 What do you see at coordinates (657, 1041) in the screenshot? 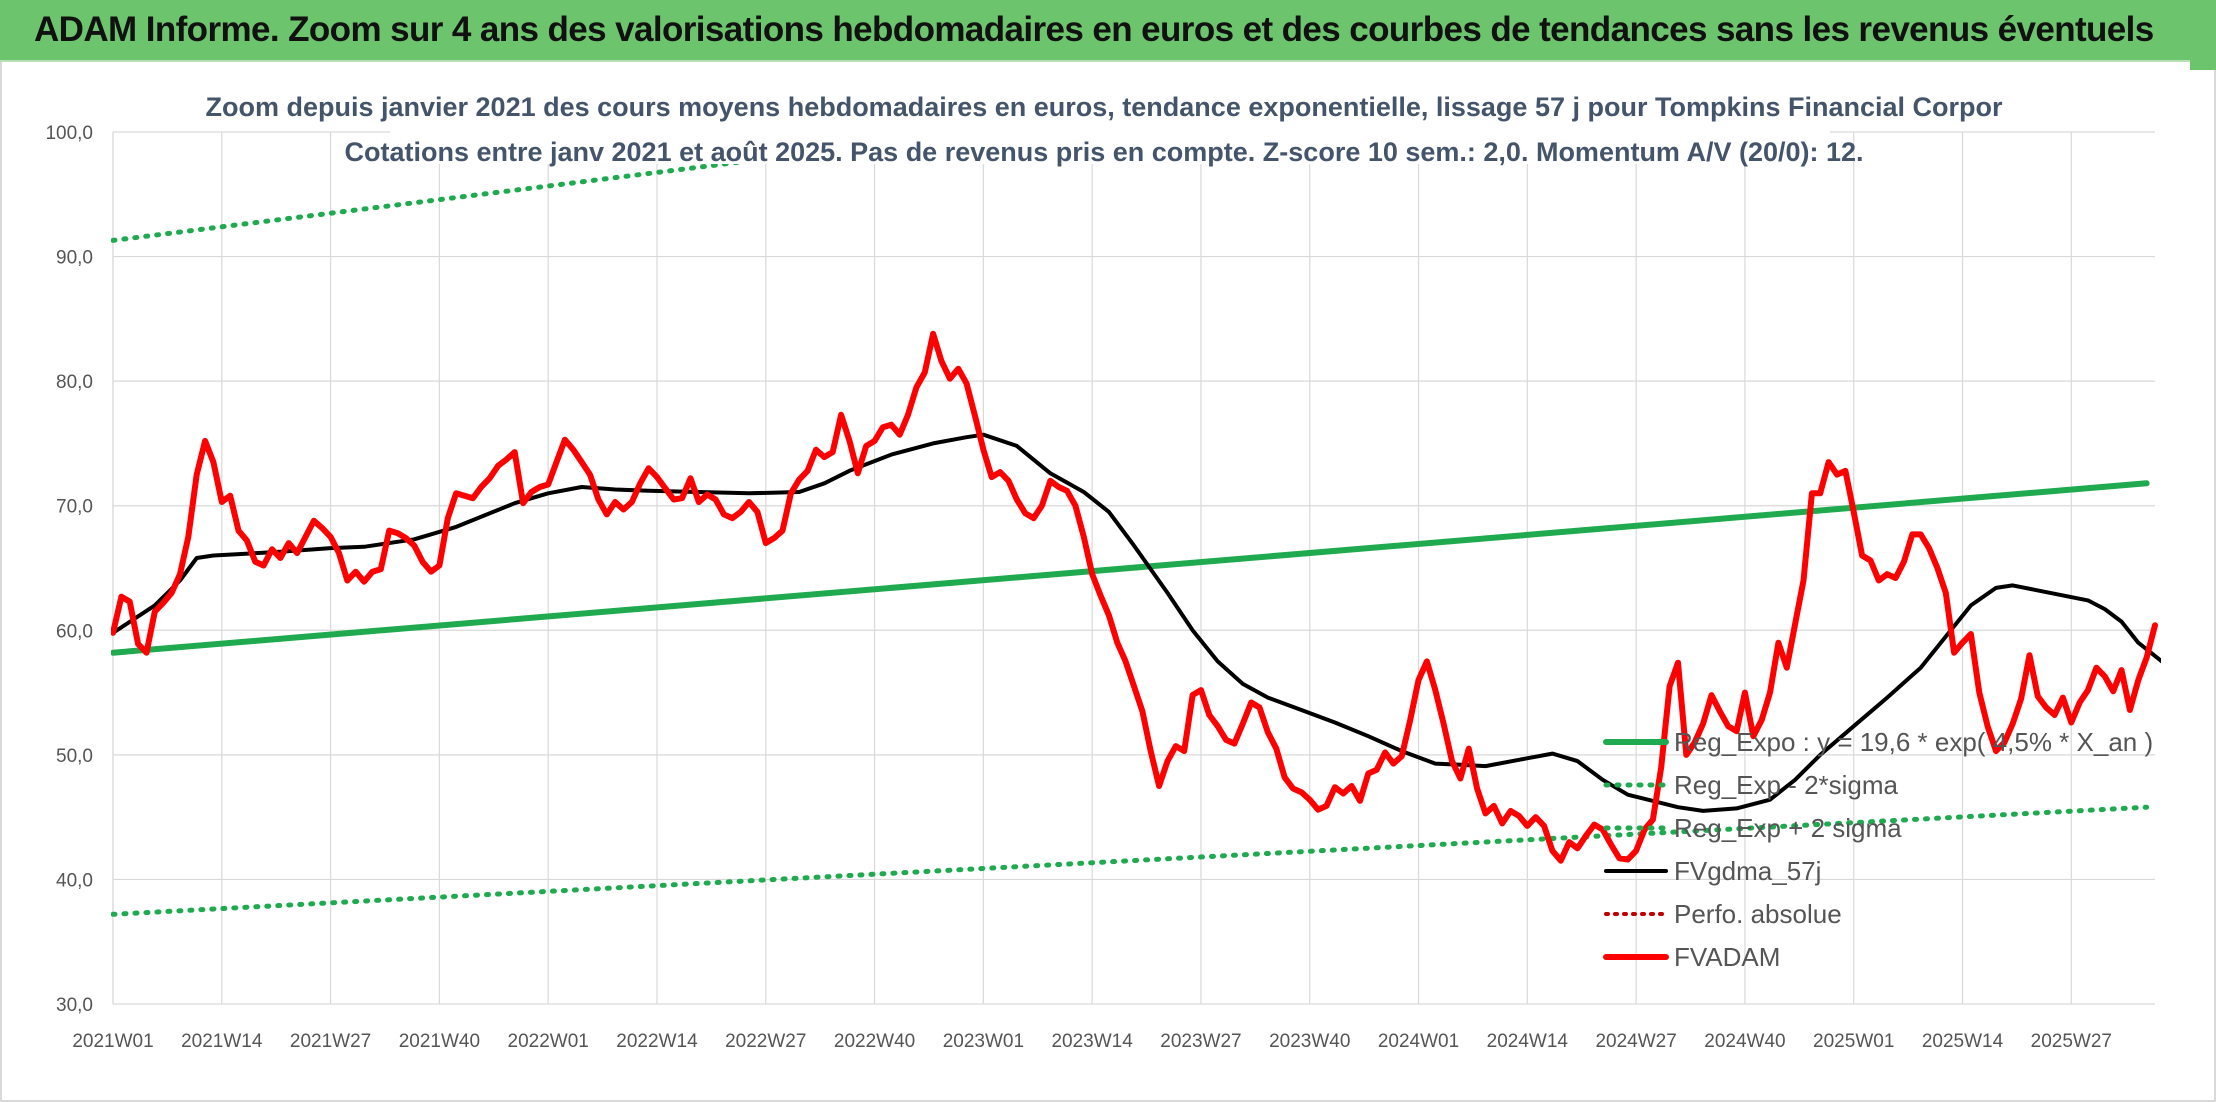
I see `x-tick-label: 2022W14` at bounding box center [657, 1041].